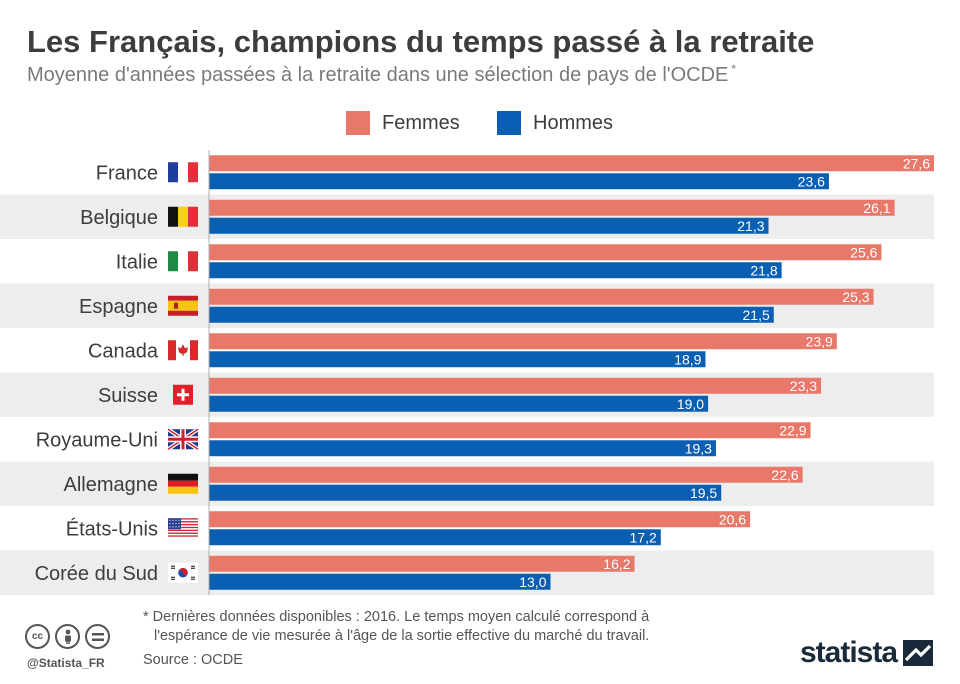  Describe the element at coordinates (183, 394) in the screenshot. I see `switzerland-flag-icon` at that location.